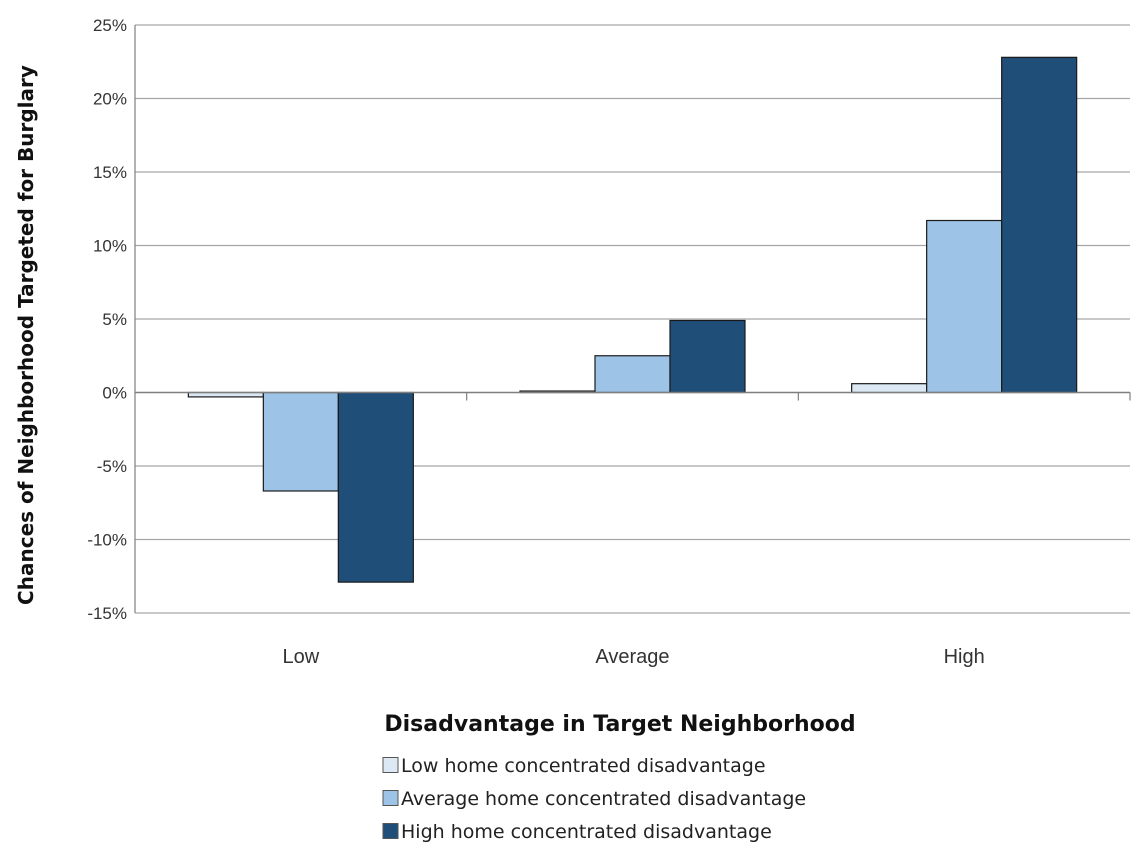  What do you see at coordinates (107, 540) in the screenshot?
I see `y-tick-label: -10%` at bounding box center [107, 540].